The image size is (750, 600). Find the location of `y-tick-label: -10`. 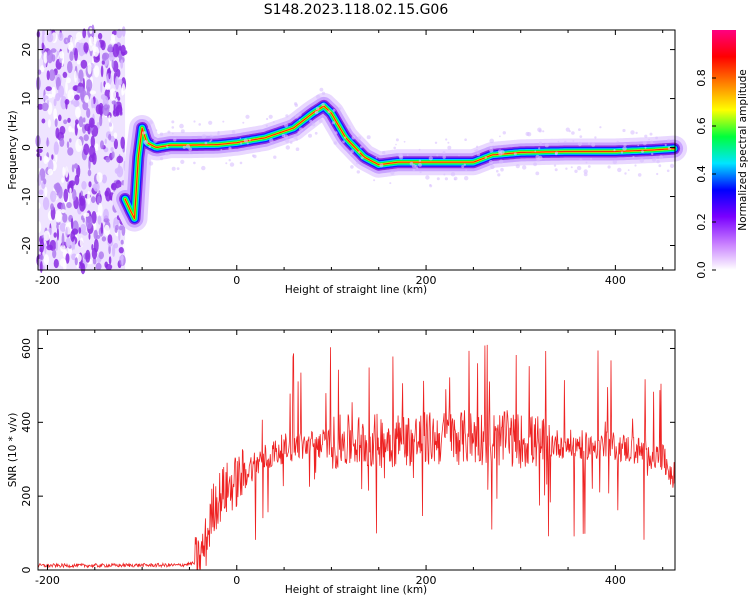

y-tick-label: -10 is located at coordinates (26, 197).